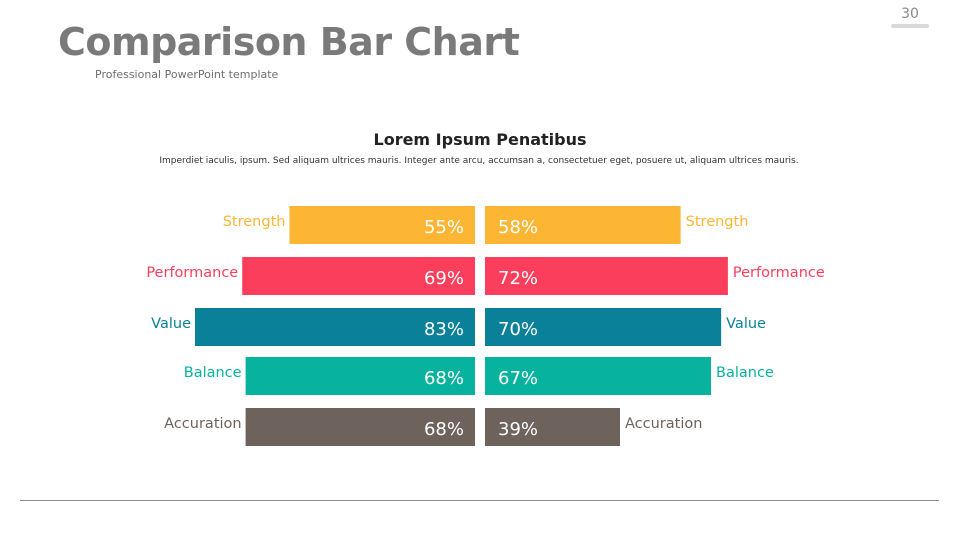 The image size is (960, 540). What do you see at coordinates (382, 225) in the screenshot?
I see `bar-left-strength` at bounding box center [382, 225].